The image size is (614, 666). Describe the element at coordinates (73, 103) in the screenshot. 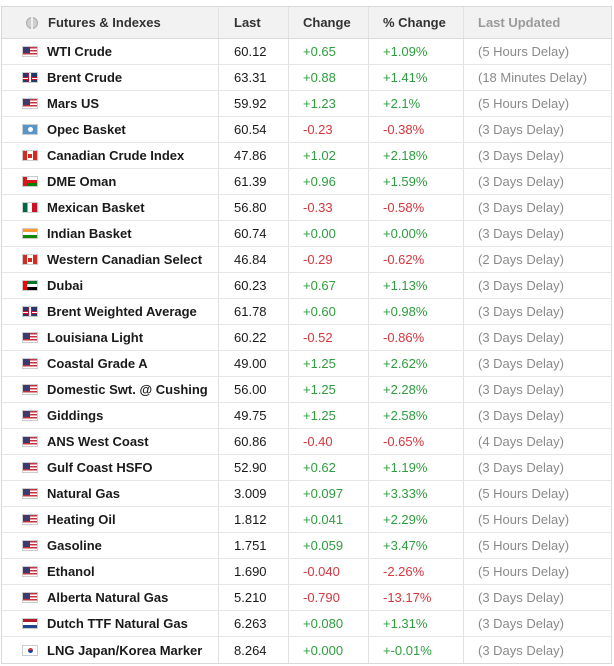

I see `commodity-name: Mars US` at that location.